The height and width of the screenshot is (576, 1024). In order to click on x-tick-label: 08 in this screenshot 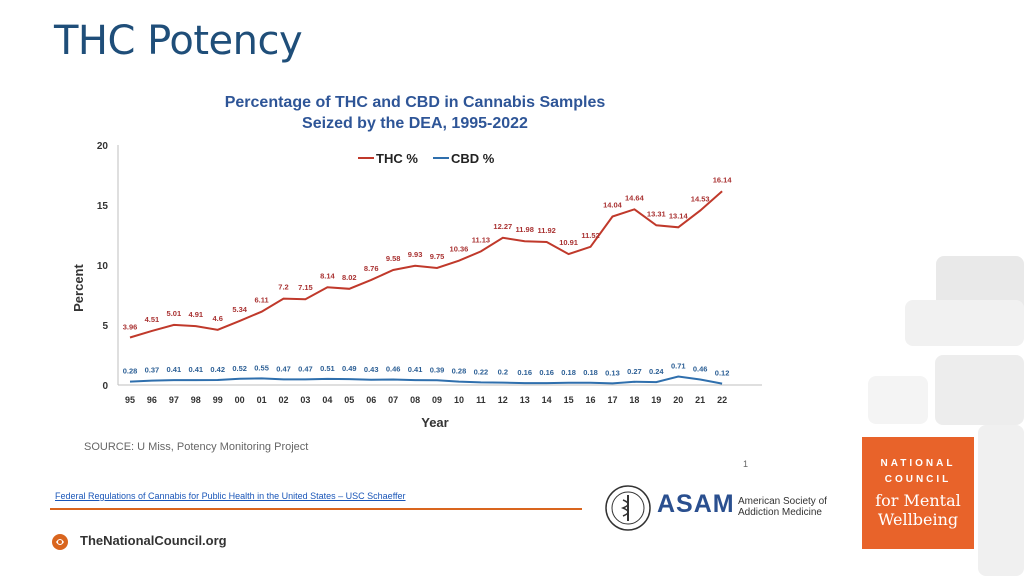, I will do `click(415, 400)`.